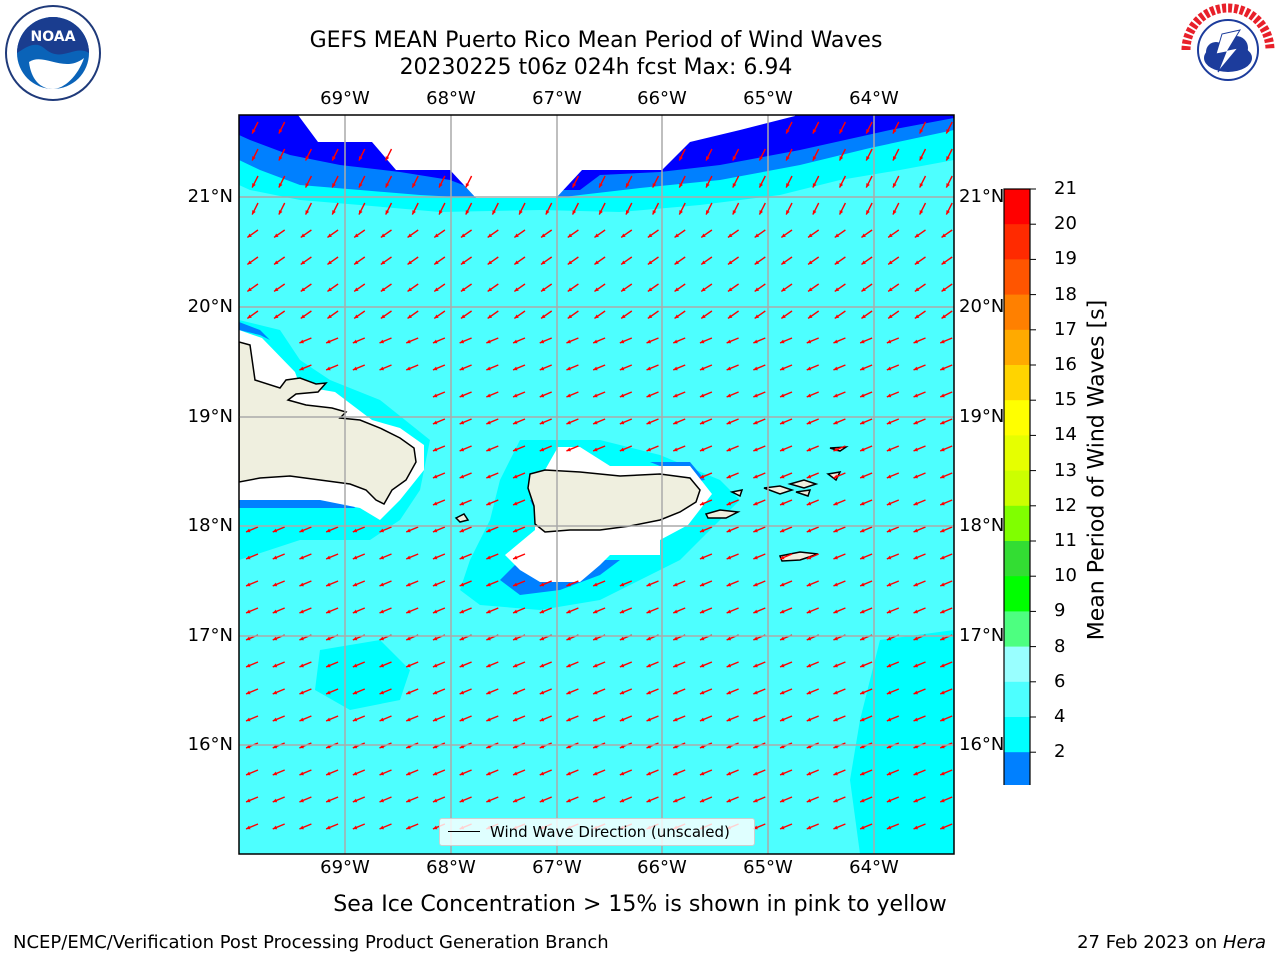  I want to click on colorbar, so click(1019, 486).